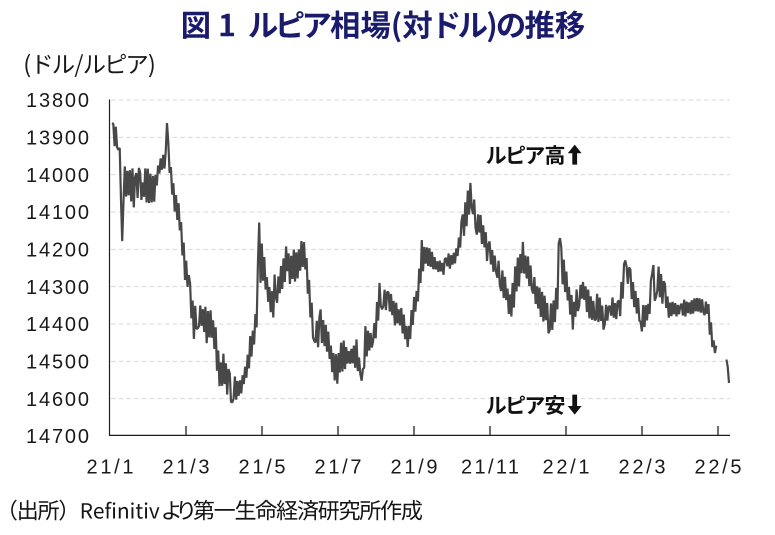 The height and width of the screenshot is (535, 775). Describe the element at coordinates (566, 468) in the screenshot. I see `svg-text: 22/1` at that location.